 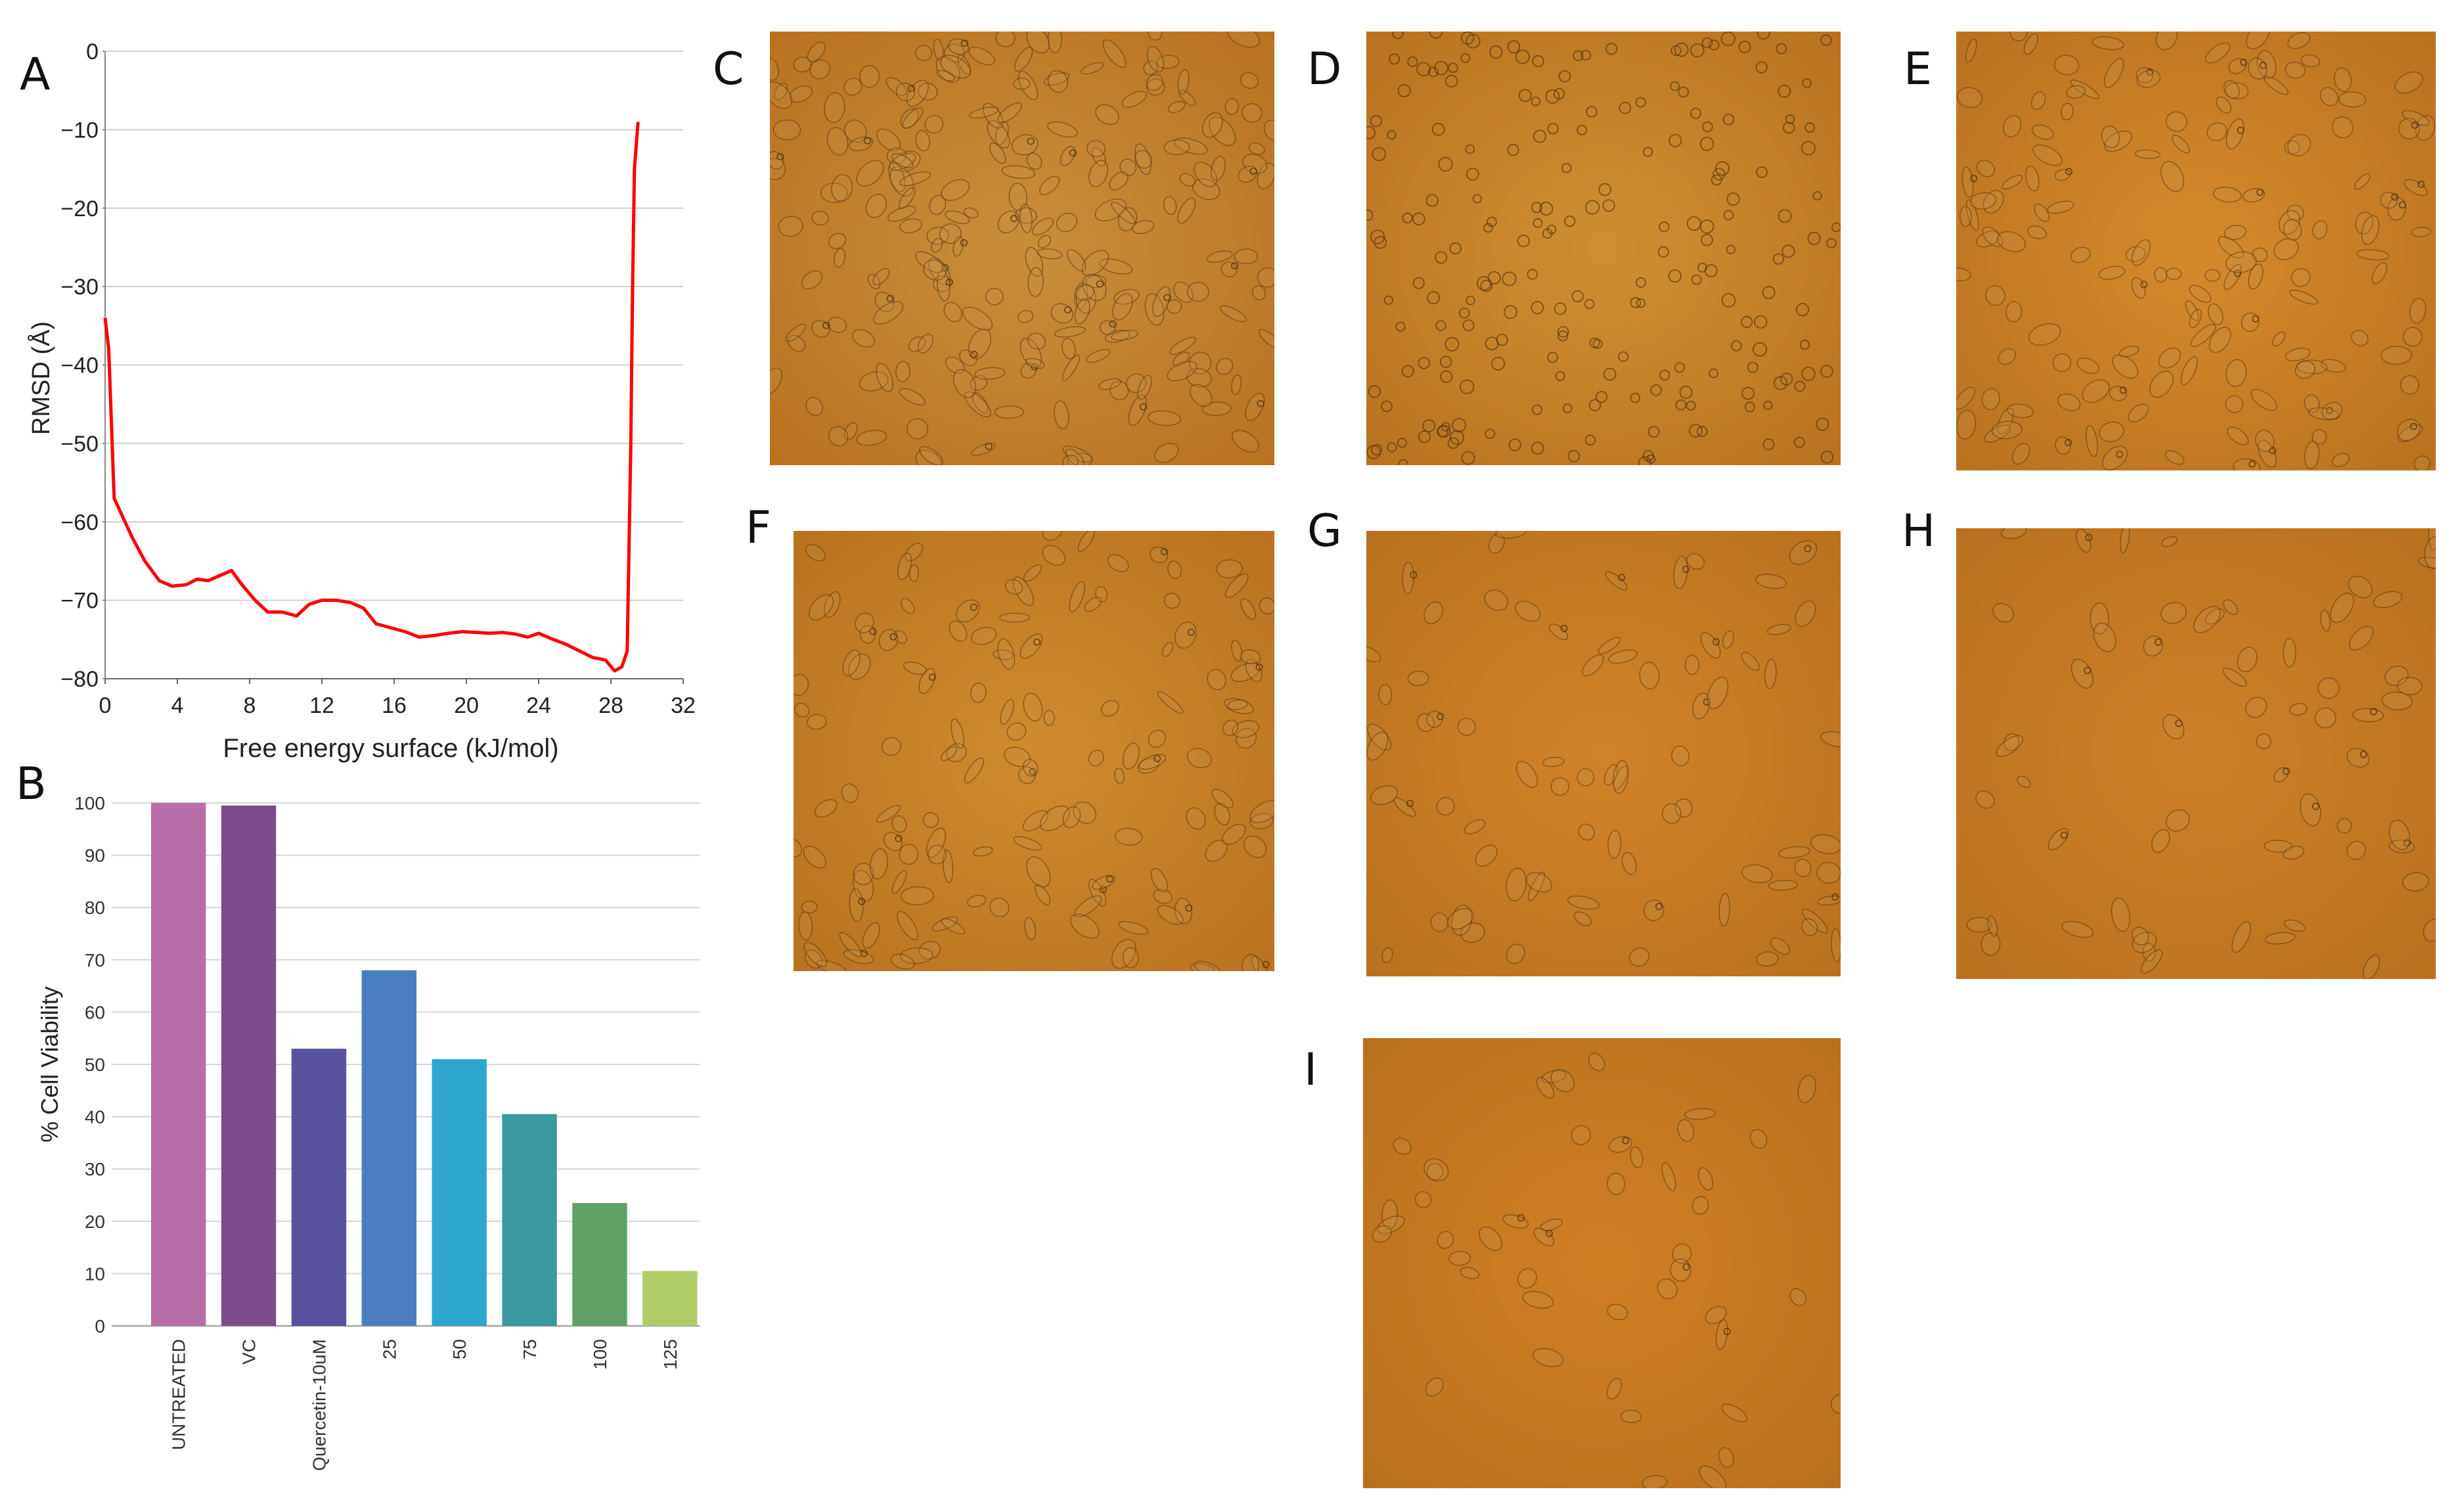 I want to click on panel-label-d: D, so click(x=1324, y=69).